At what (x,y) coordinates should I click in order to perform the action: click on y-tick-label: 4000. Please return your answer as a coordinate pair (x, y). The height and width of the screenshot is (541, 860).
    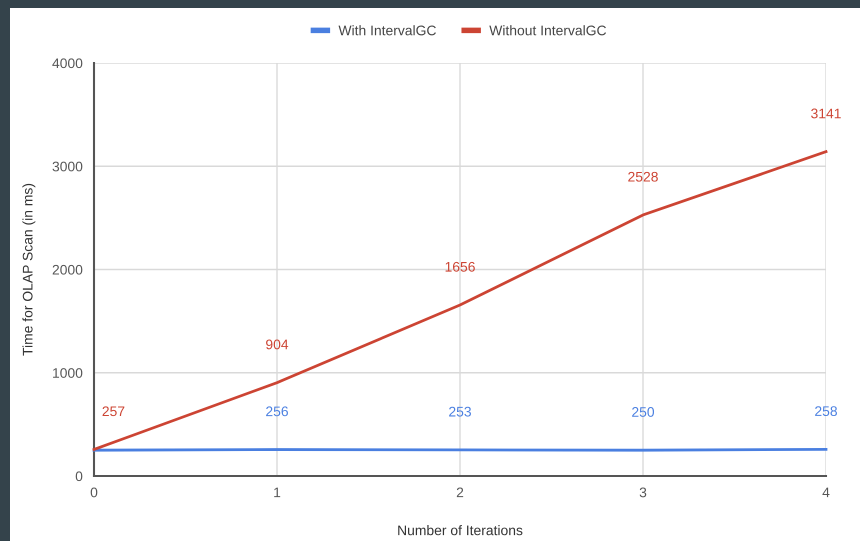
    Looking at the image, I should click on (67, 63).